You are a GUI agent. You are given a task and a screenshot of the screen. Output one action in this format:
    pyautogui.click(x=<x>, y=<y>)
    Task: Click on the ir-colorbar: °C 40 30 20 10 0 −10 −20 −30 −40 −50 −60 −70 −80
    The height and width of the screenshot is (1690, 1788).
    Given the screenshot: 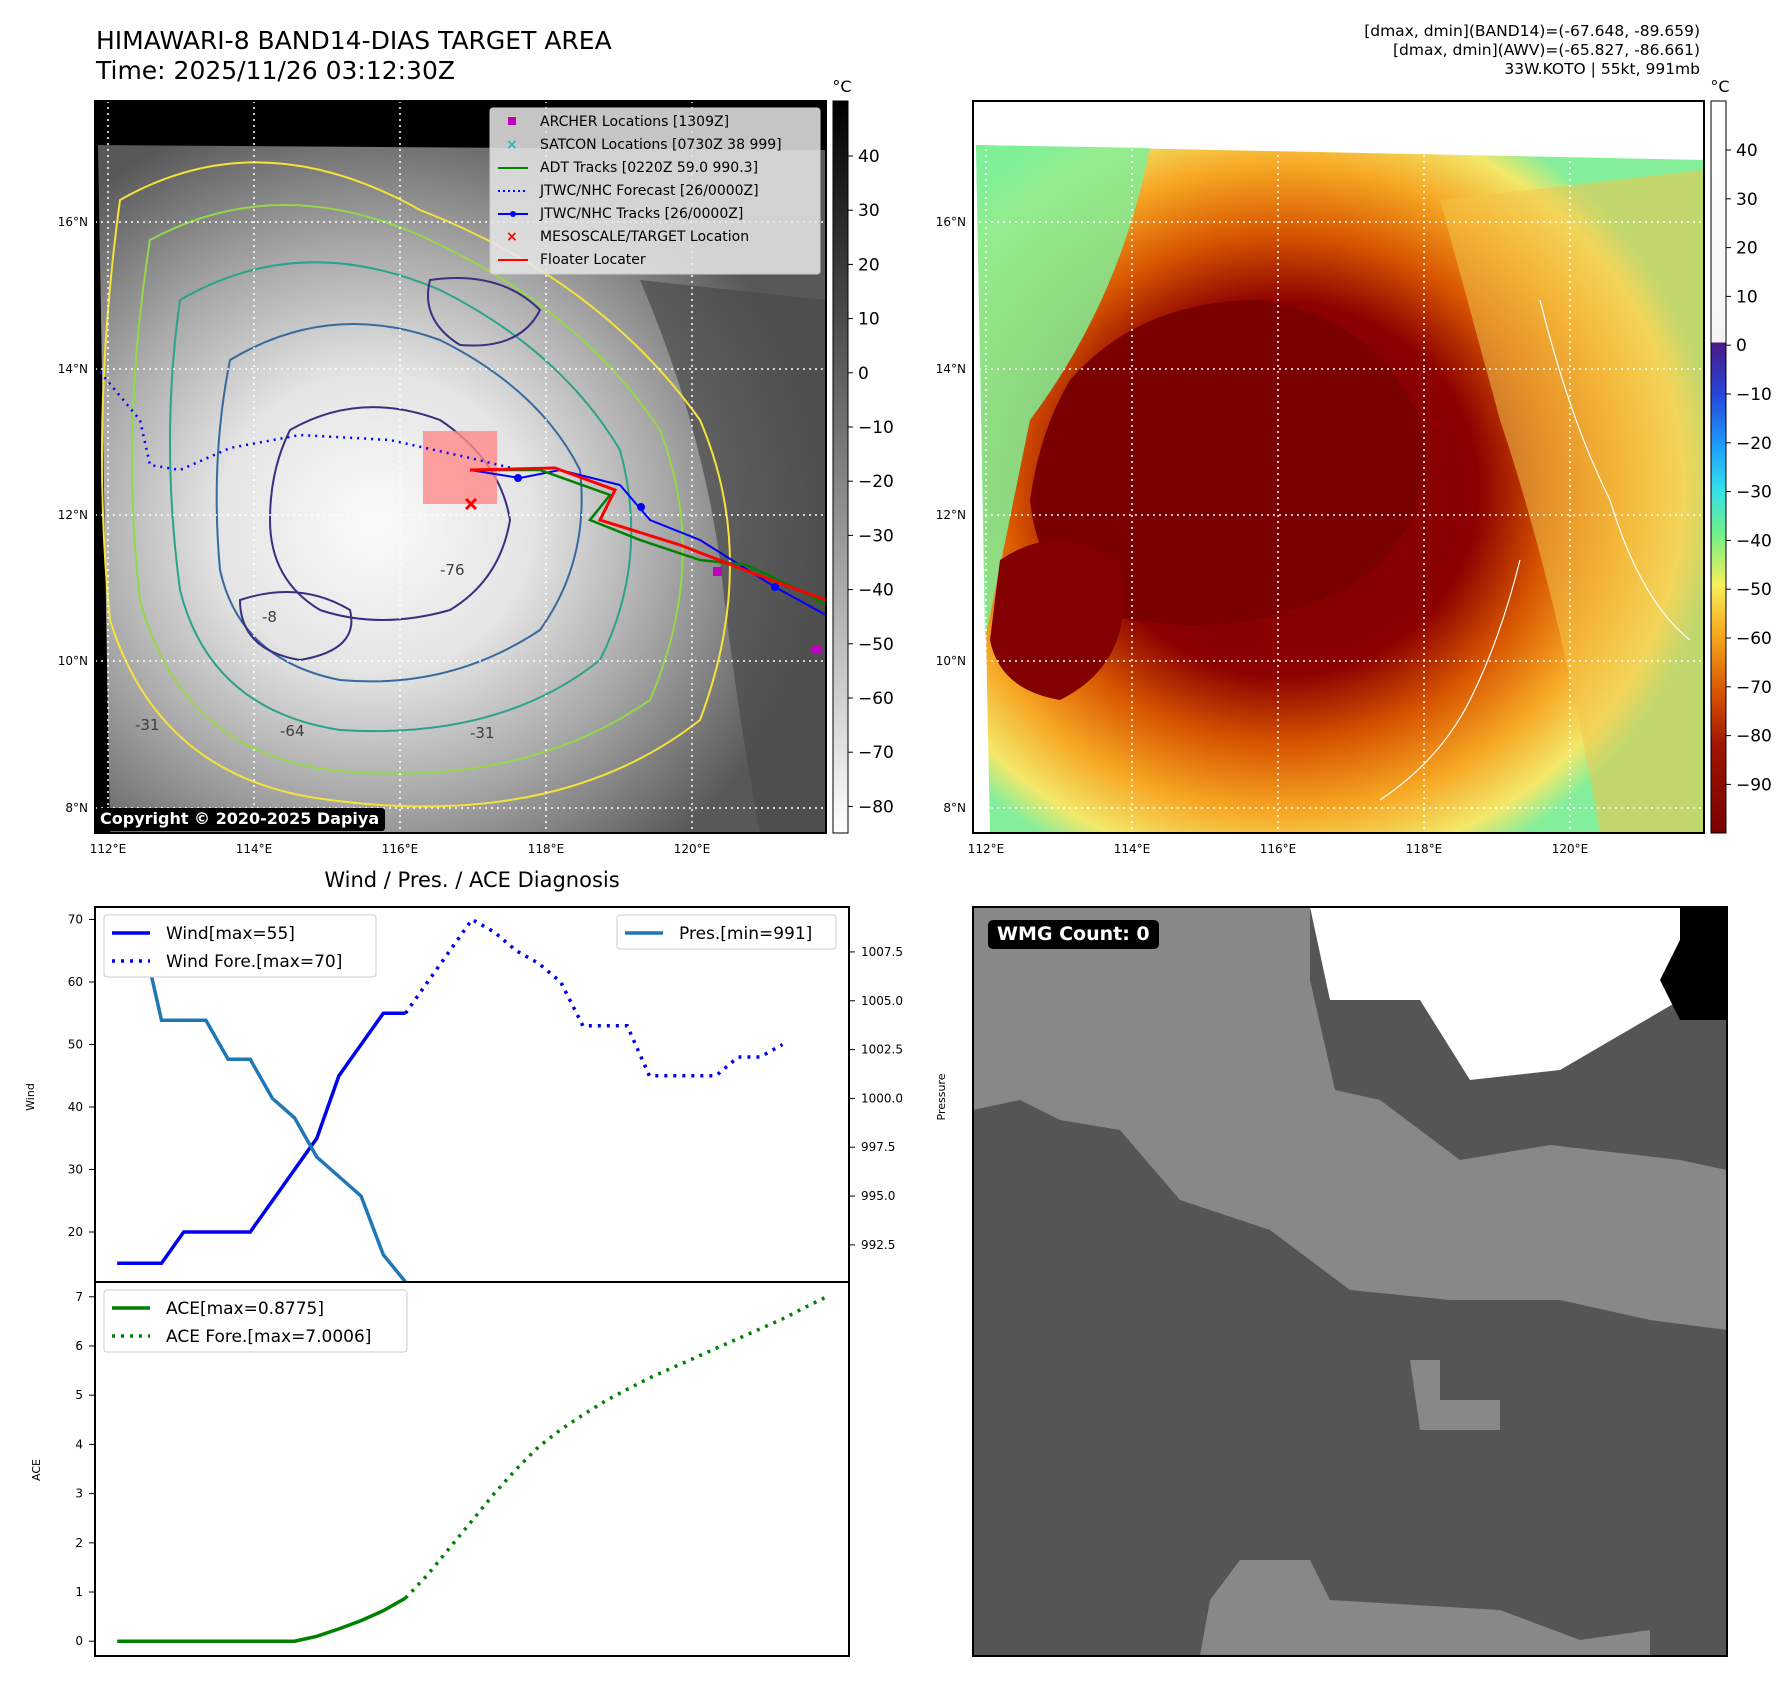 What is the action you would take?
    pyautogui.click(x=863, y=455)
    